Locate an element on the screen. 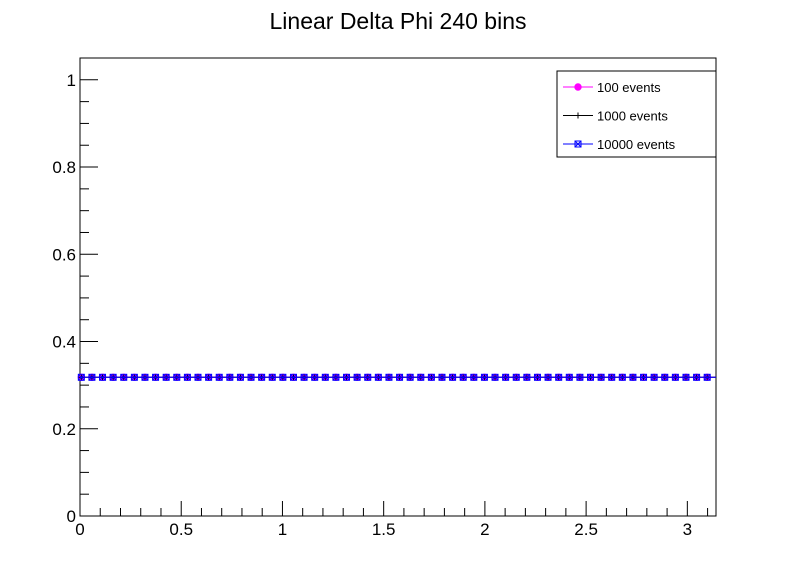 This screenshot has width=796, height=572. x-tick-label: 2 is located at coordinates (484, 529).